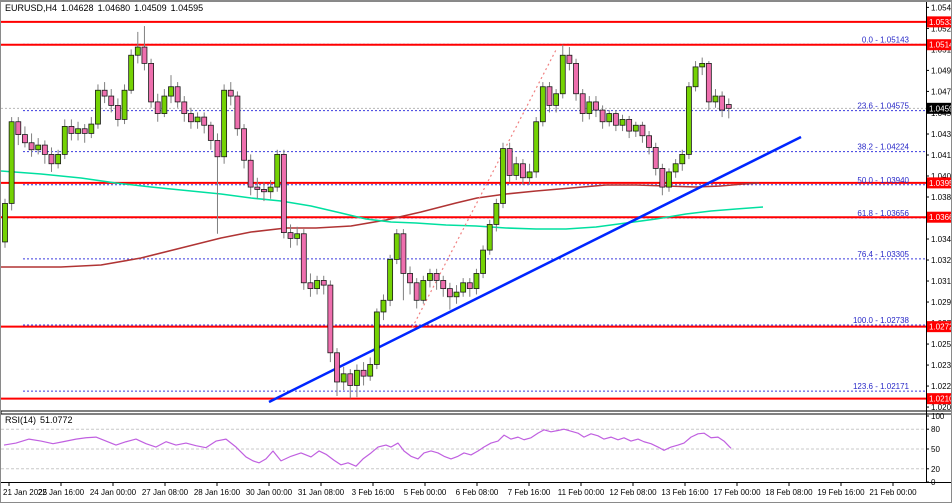 The height and width of the screenshot is (503, 952). I want to click on rsi-tick-label: 20, so click(935, 469).